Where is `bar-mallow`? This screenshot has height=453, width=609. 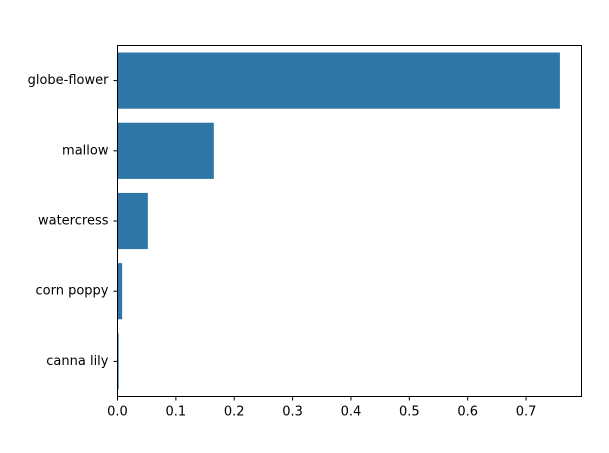
bar-mallow is located at coordinates (165, 150).